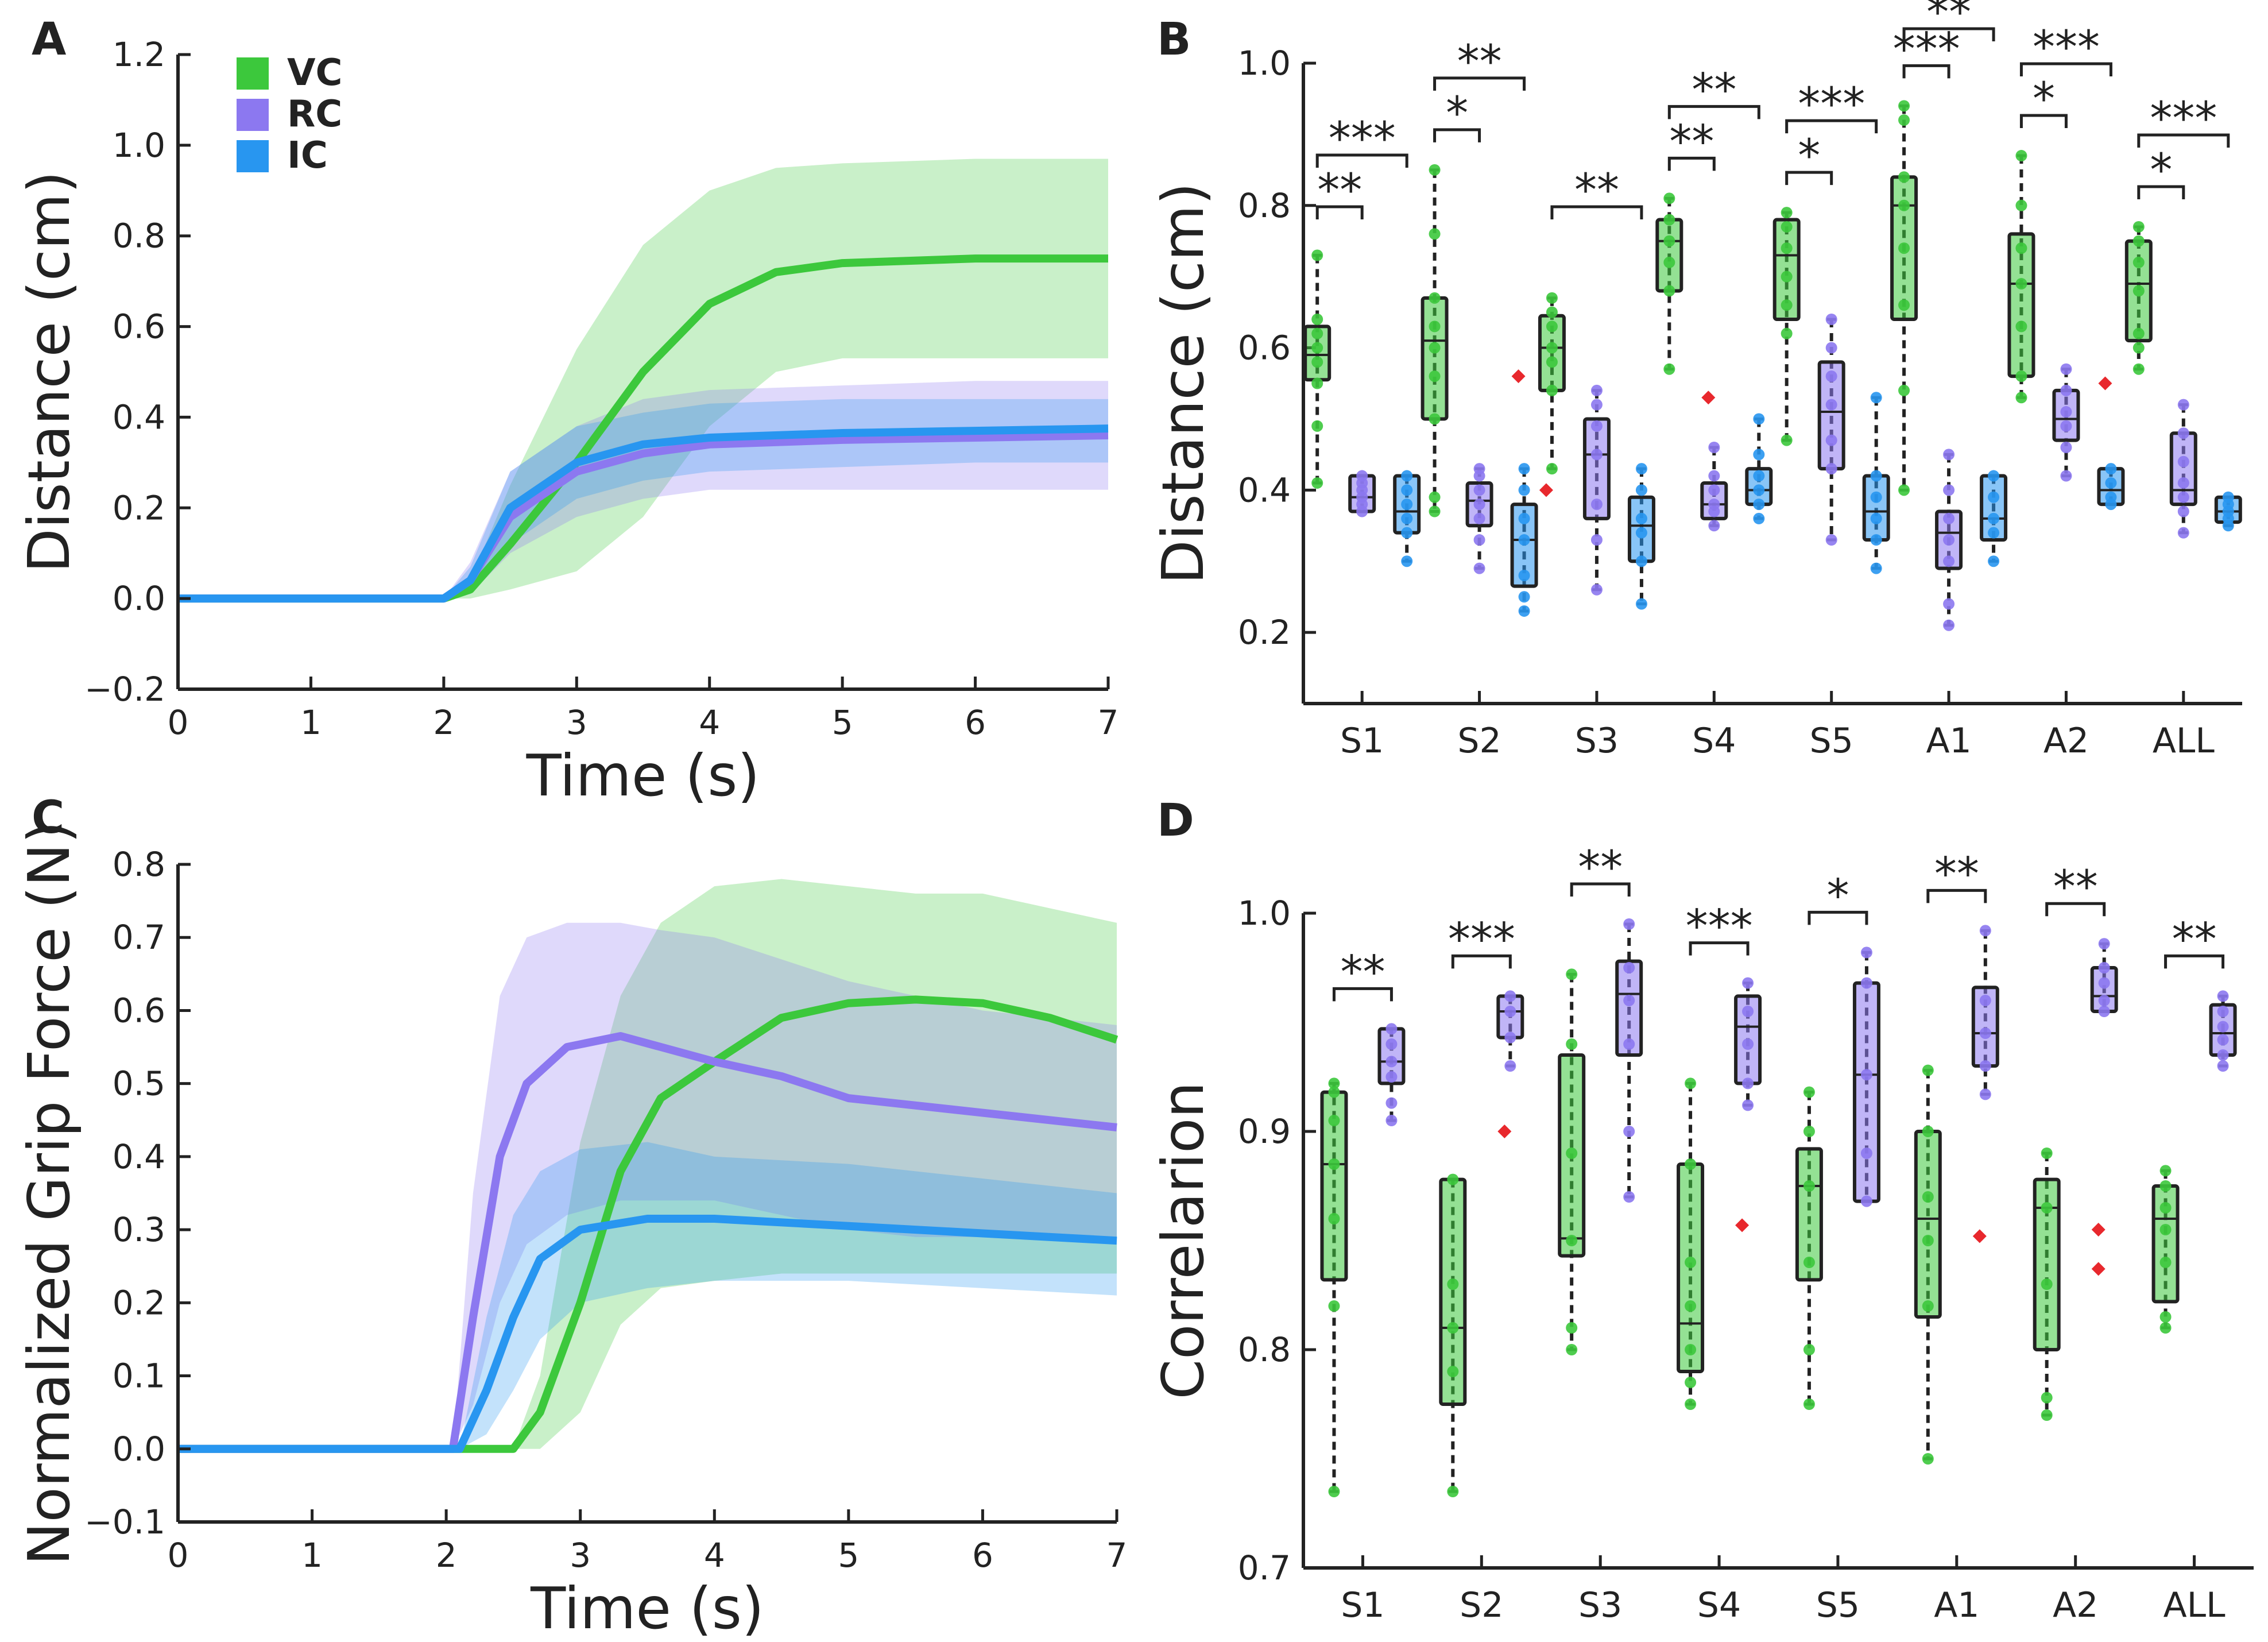 This screenshot has width=2268, height=1642. Describe the element at coordinates (139, 1083) in the screenshot. I see `y-tick-label: 0.5` at that location.